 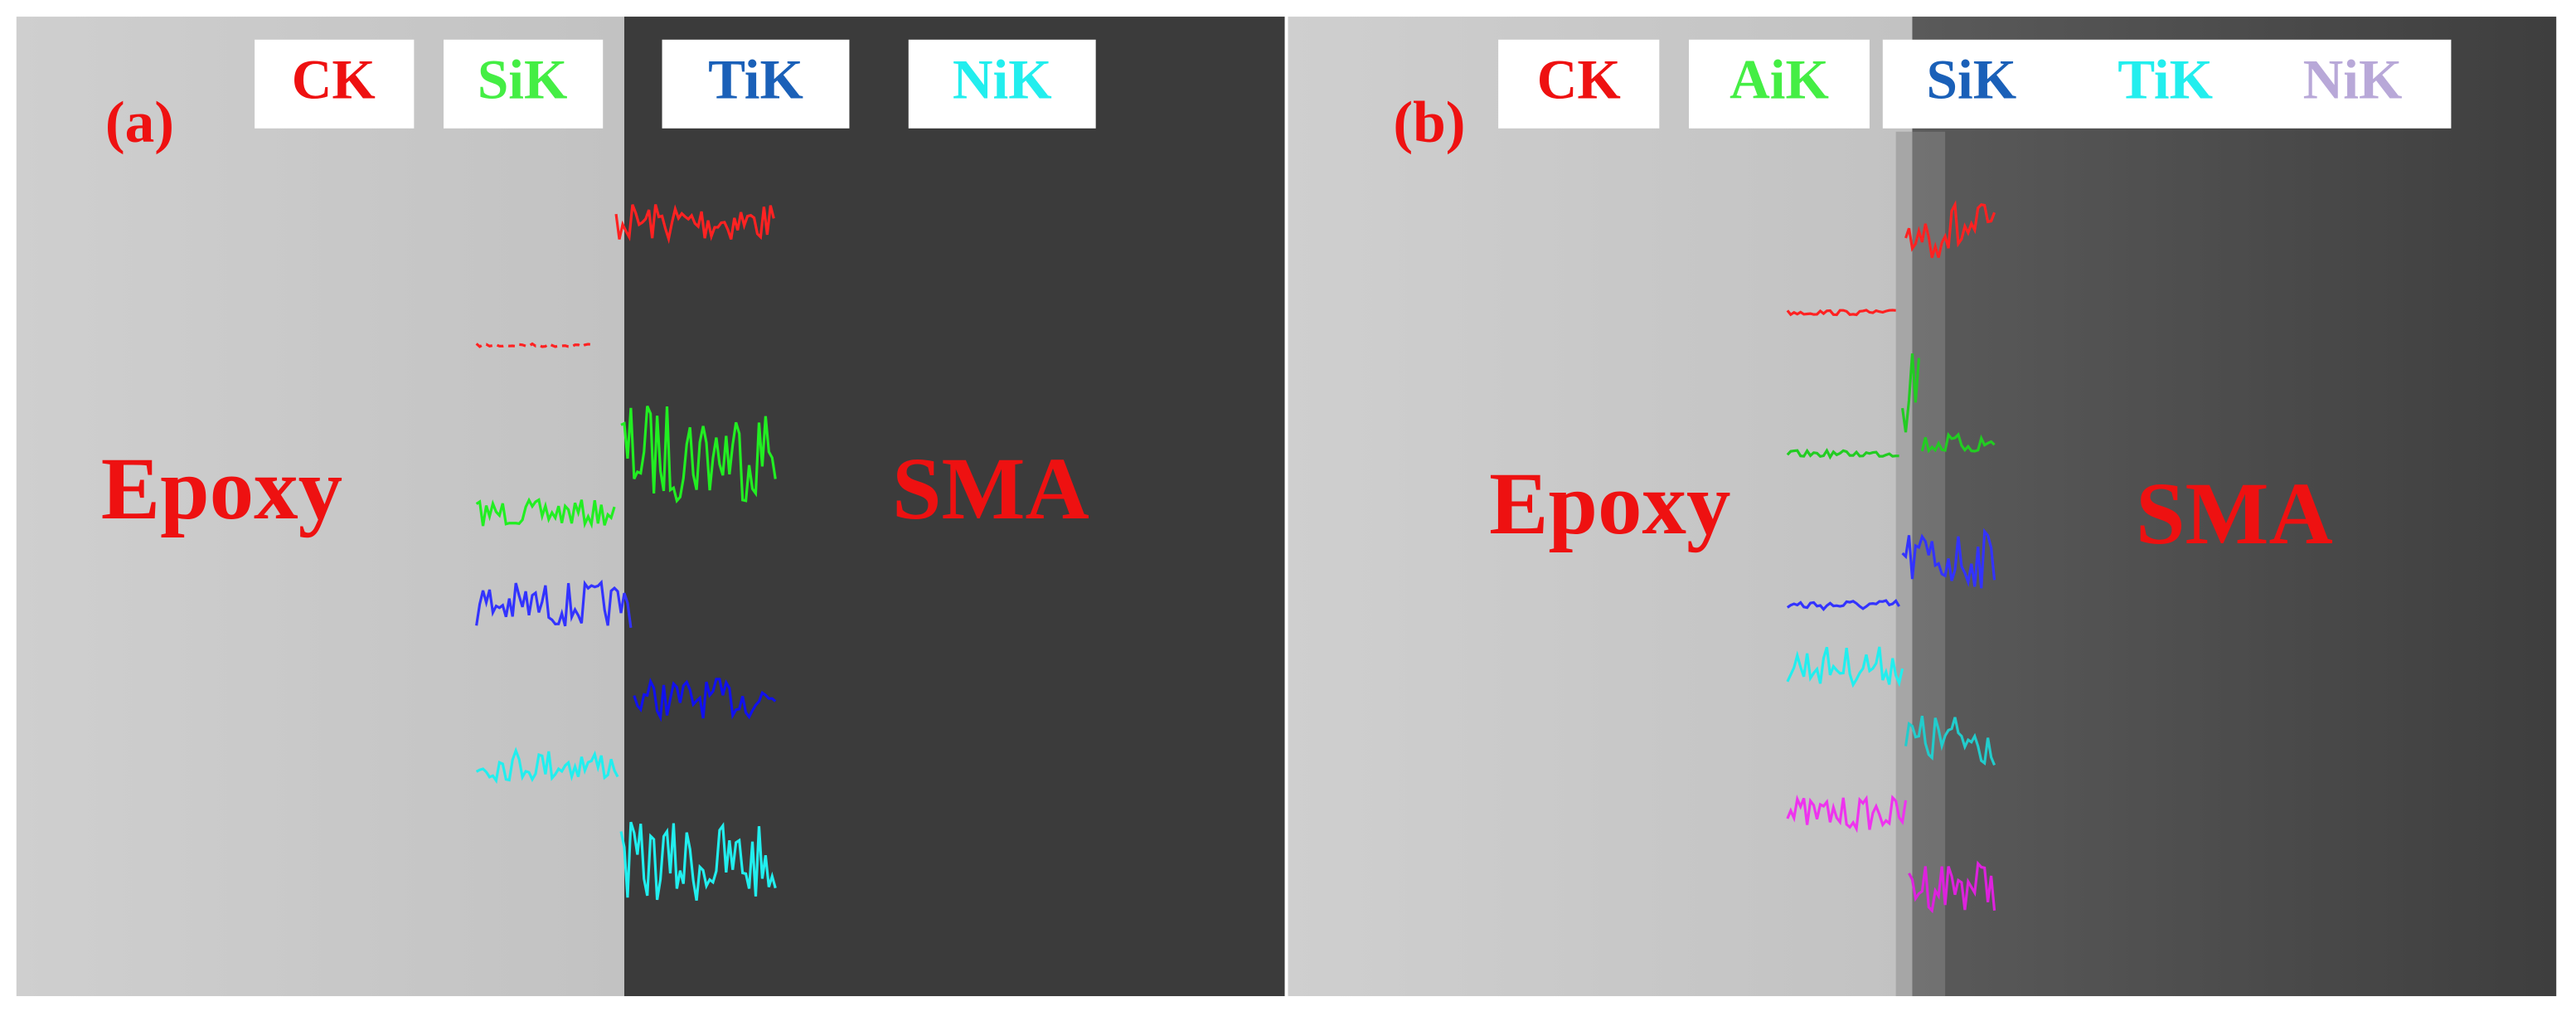 What do you see at coordinates (139, 122) in the screenshot?
I see `panel-label: (a)` at bounding box center [139, 122].